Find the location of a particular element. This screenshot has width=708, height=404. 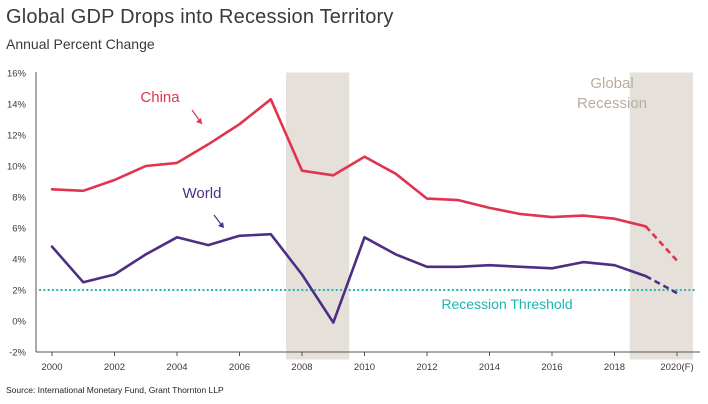

x-tick-label: 2020(F) is located at coordinates (676, 367).